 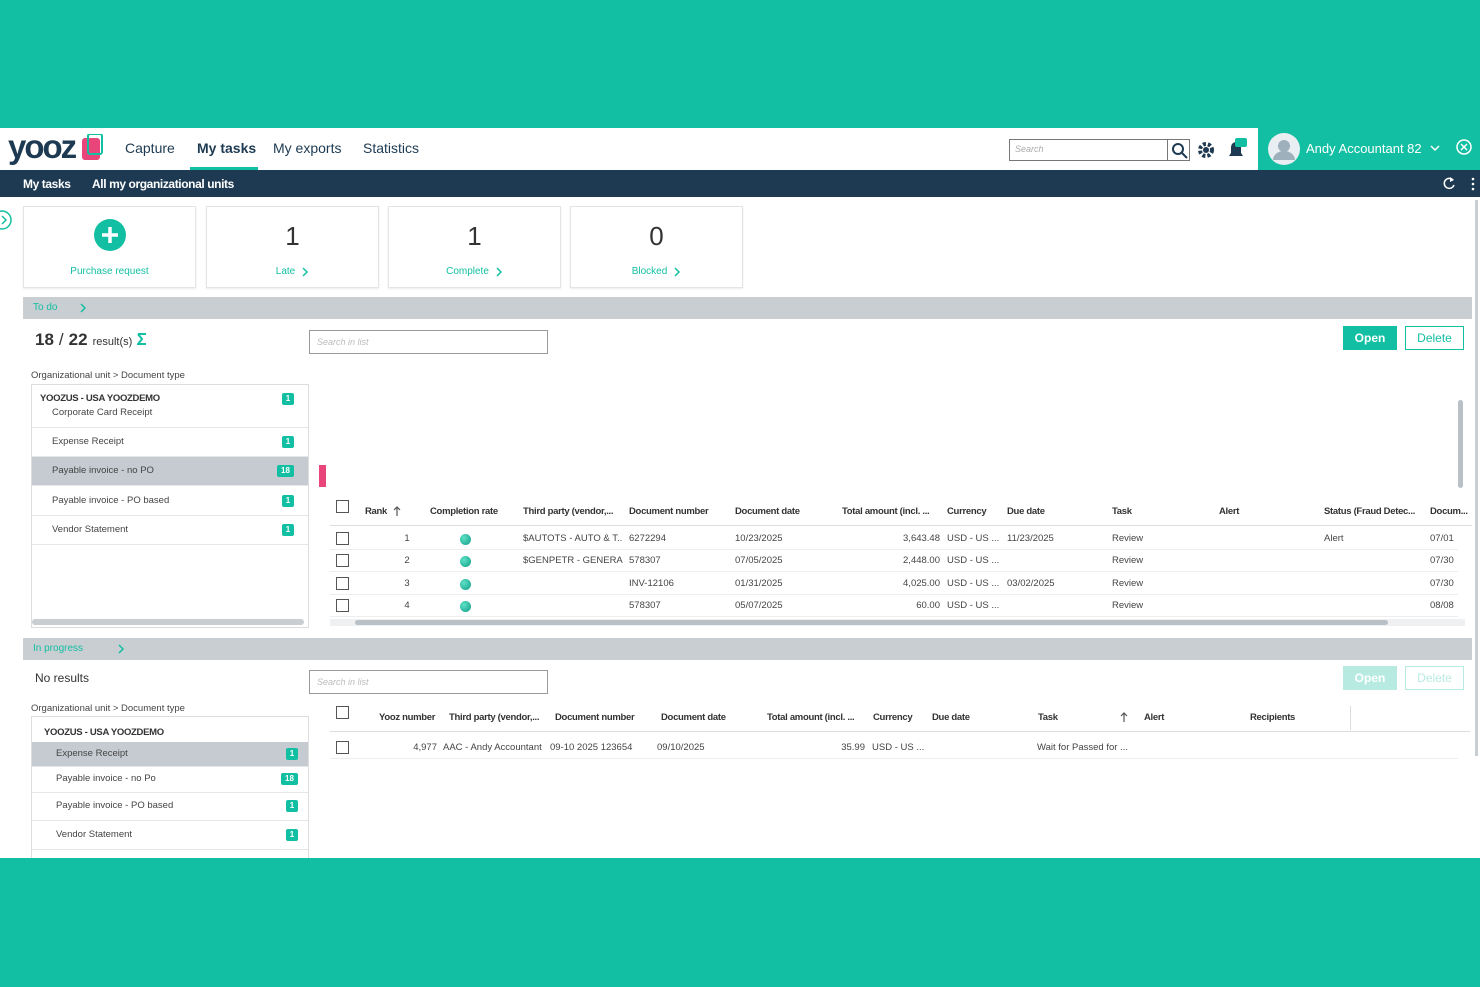 I want to click on logo-icon-shape, so click(x=92, y=147).